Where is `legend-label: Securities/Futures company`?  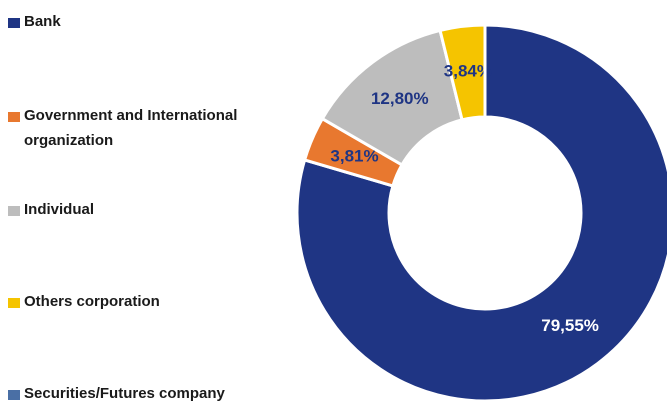
legend-label: Securities/Futures company is located at coordinates (124, 393).